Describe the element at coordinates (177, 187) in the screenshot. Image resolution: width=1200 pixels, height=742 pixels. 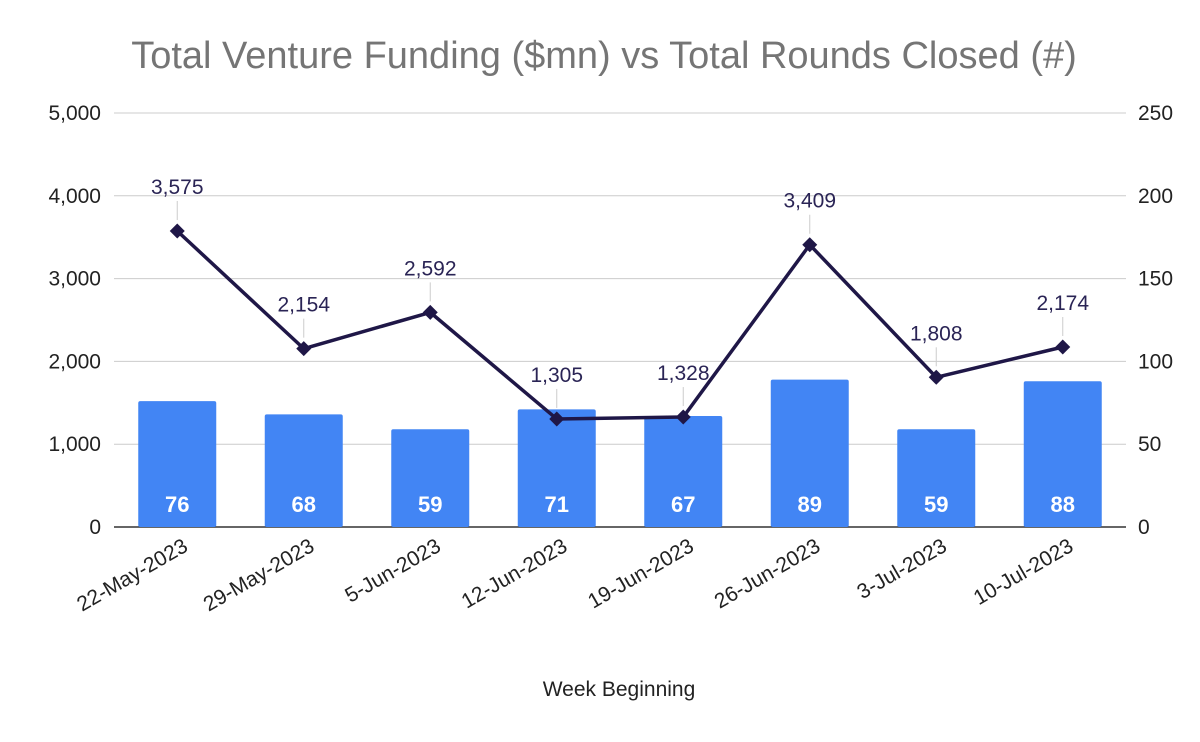
I see `line-value-label: 3,575` at that location.